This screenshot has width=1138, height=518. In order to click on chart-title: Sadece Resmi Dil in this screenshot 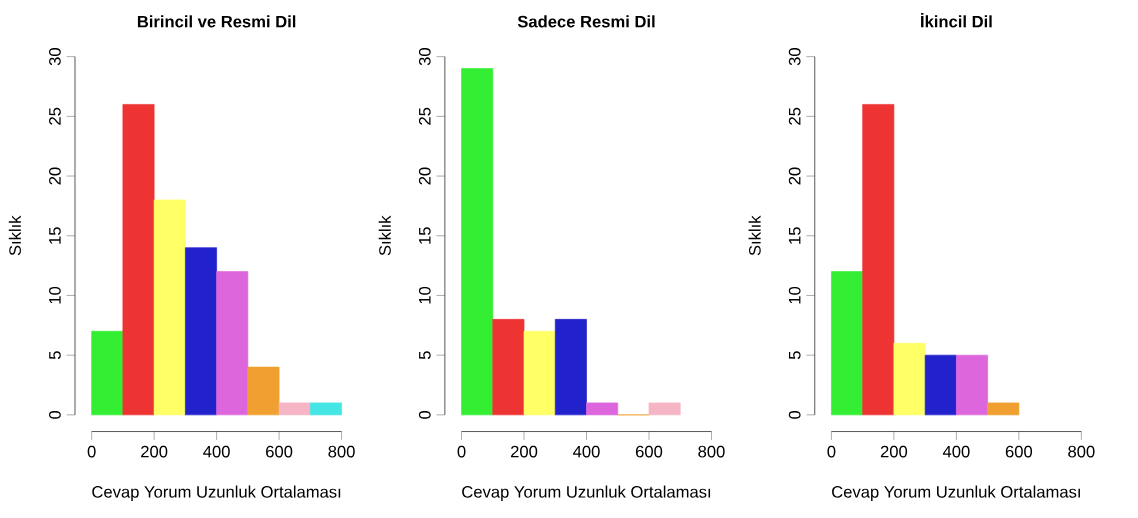, I will do `click(586, 21)`.